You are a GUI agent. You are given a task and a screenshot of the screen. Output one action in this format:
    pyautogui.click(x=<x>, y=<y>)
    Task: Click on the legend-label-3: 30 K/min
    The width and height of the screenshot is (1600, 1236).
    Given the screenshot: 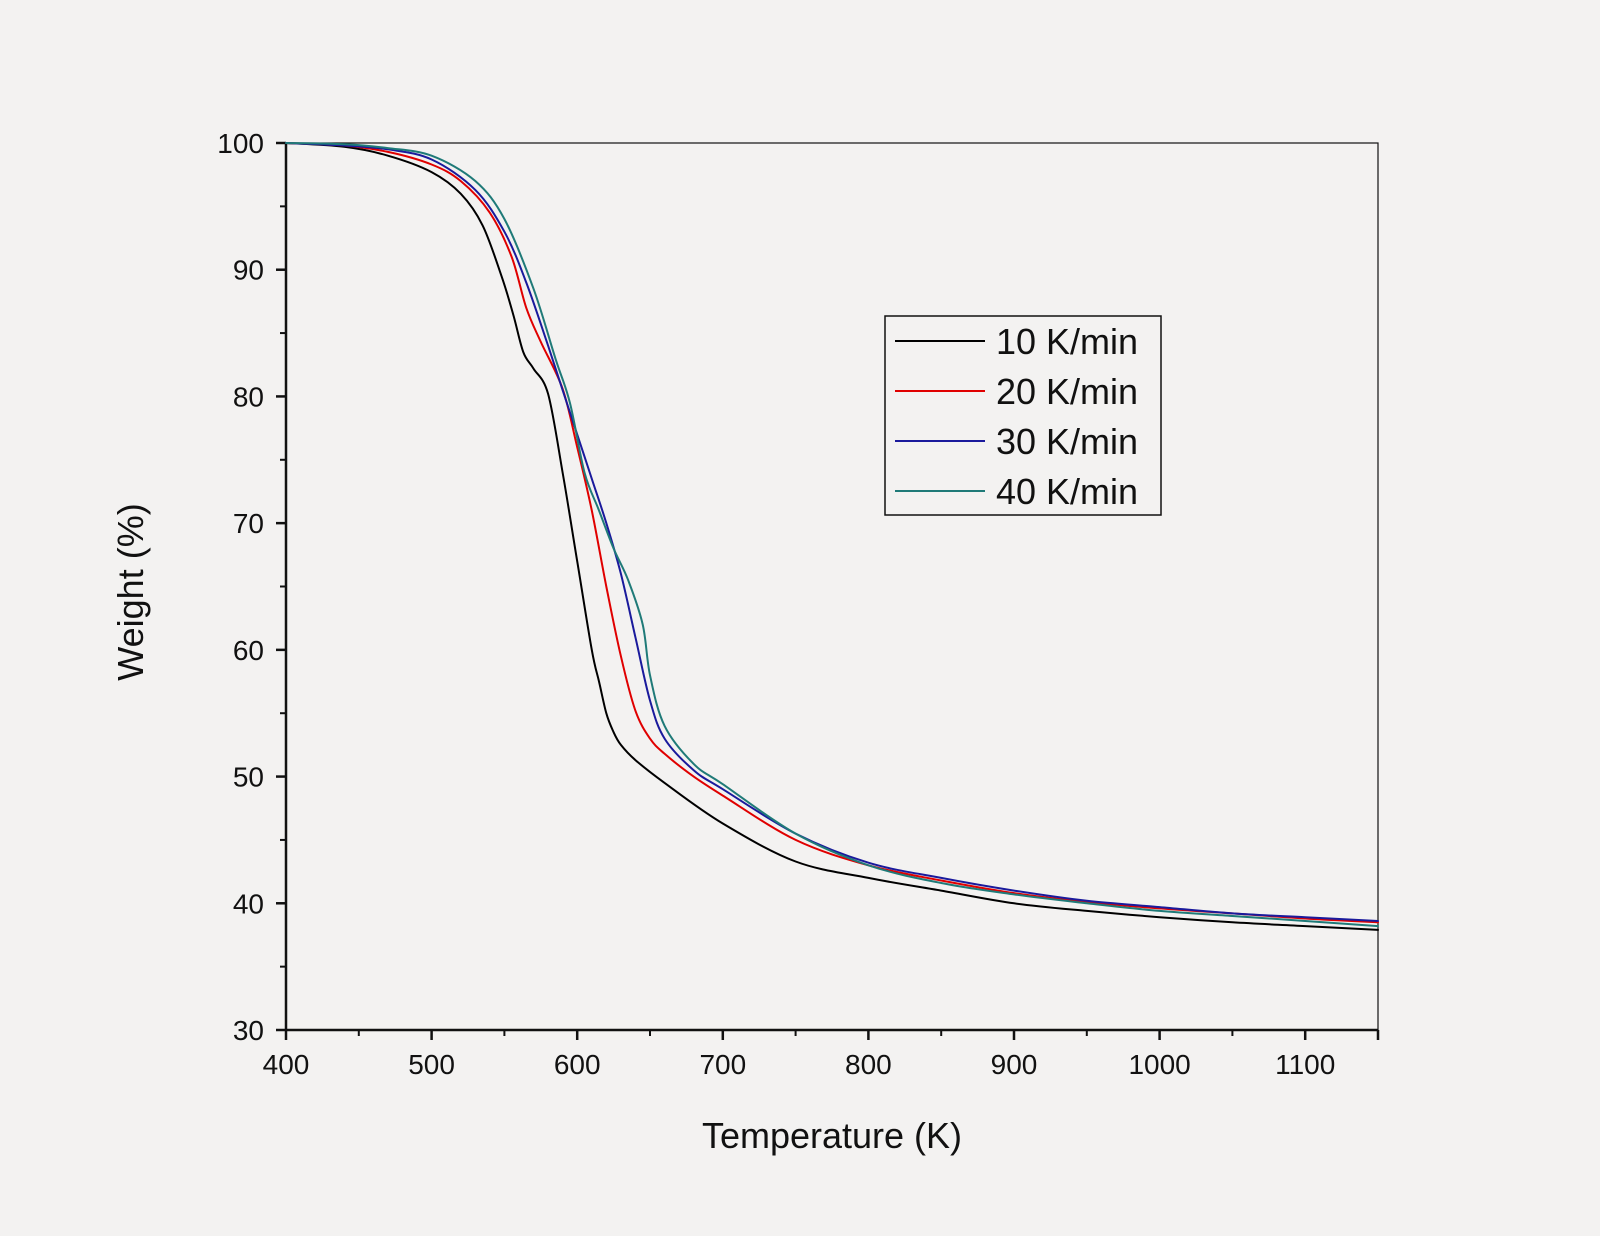 What is the action you would take?
    pyautogui.click(x=1067, y=441)
    